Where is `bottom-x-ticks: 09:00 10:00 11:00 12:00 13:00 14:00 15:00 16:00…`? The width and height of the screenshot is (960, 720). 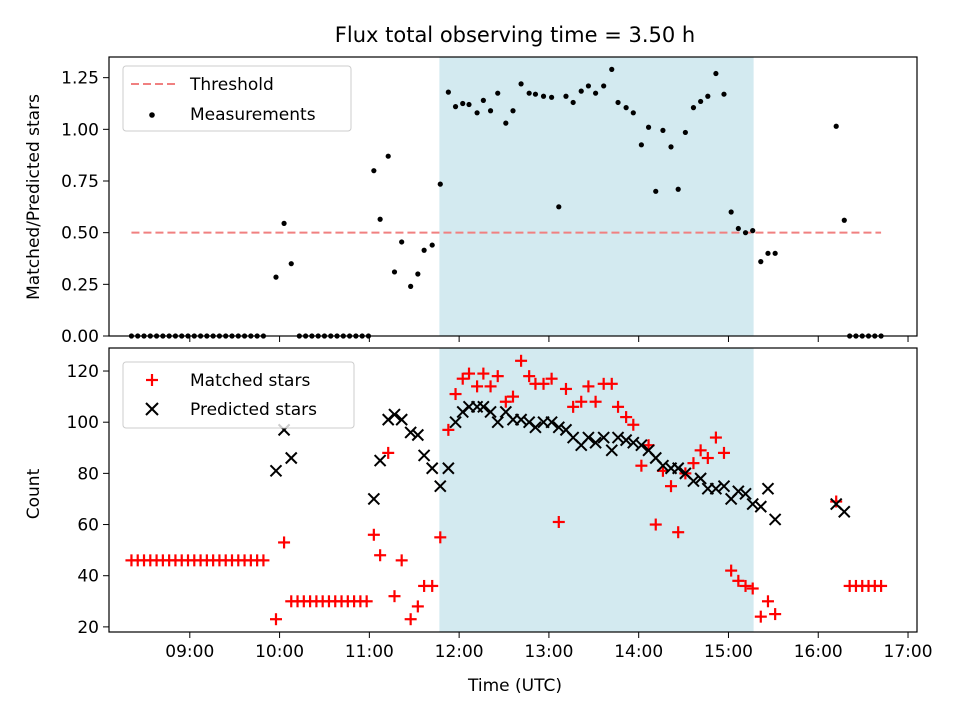 bottom-x-ticks: 09:00 10:00 11:00 12:00 13:00 14:00 15:00 16:00… is located at coordinates (549, 647).